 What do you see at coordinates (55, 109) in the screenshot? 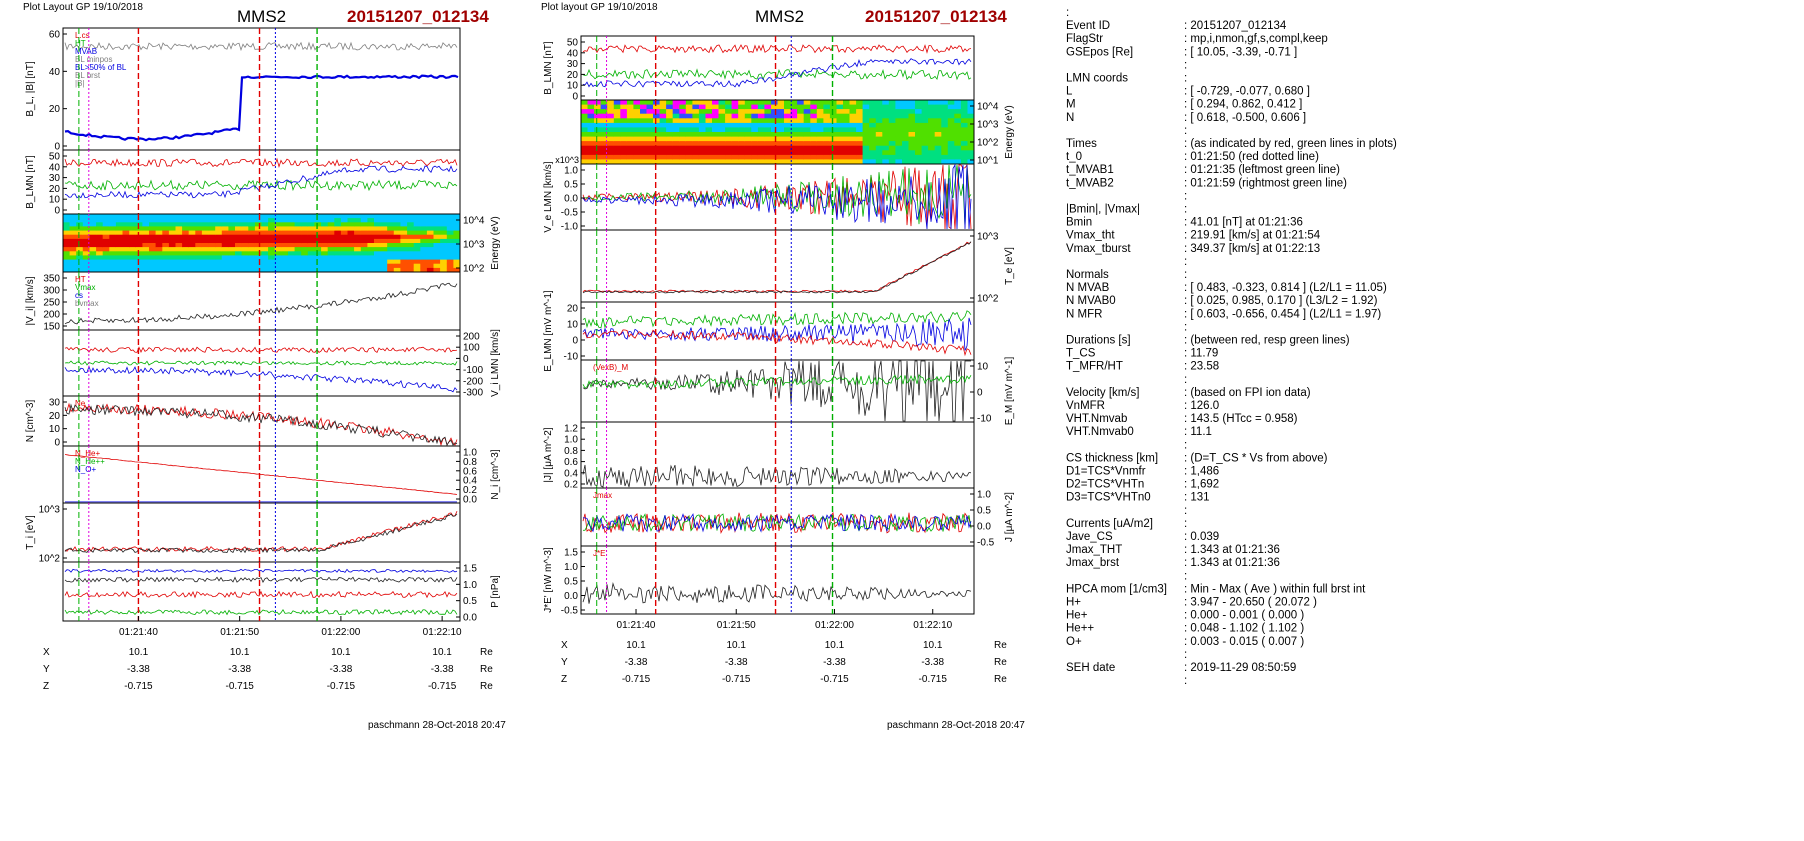
I see `y-tick-label: 20` at bounding box center [55, 109].